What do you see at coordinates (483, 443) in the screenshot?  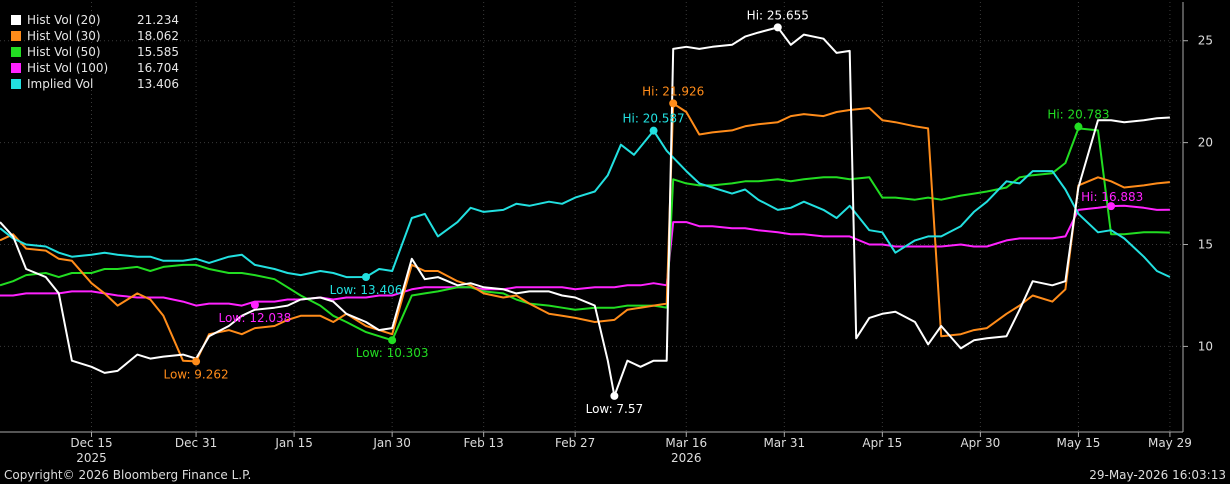 I see `x-tick-label: Feb 13` at bounding box center [483, 443].